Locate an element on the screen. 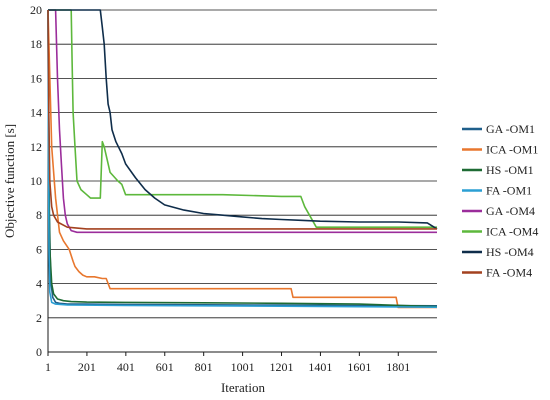 This screenshot has height=400, width=550. legend-label: ICA -OM4 is located at coordinates (512, 232).